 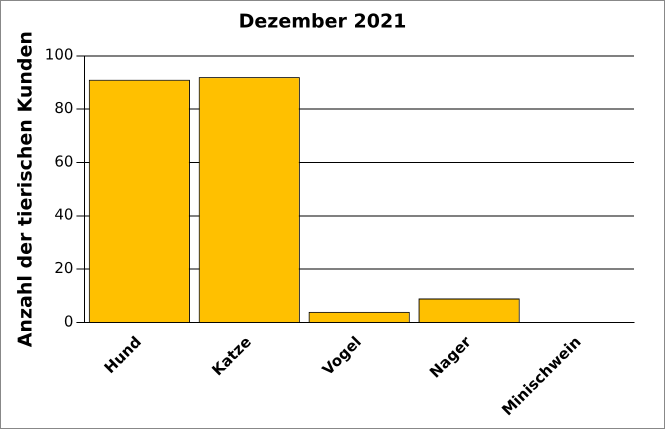 I want to click on y-tick-label: 60, so click(x=64, y=161).